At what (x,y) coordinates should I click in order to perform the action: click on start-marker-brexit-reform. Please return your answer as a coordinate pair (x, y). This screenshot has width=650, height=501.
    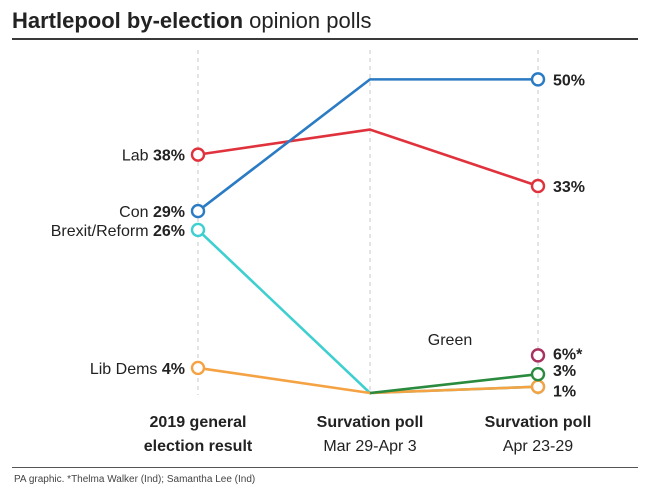
    Looking at the image, I should click on (198, 230).